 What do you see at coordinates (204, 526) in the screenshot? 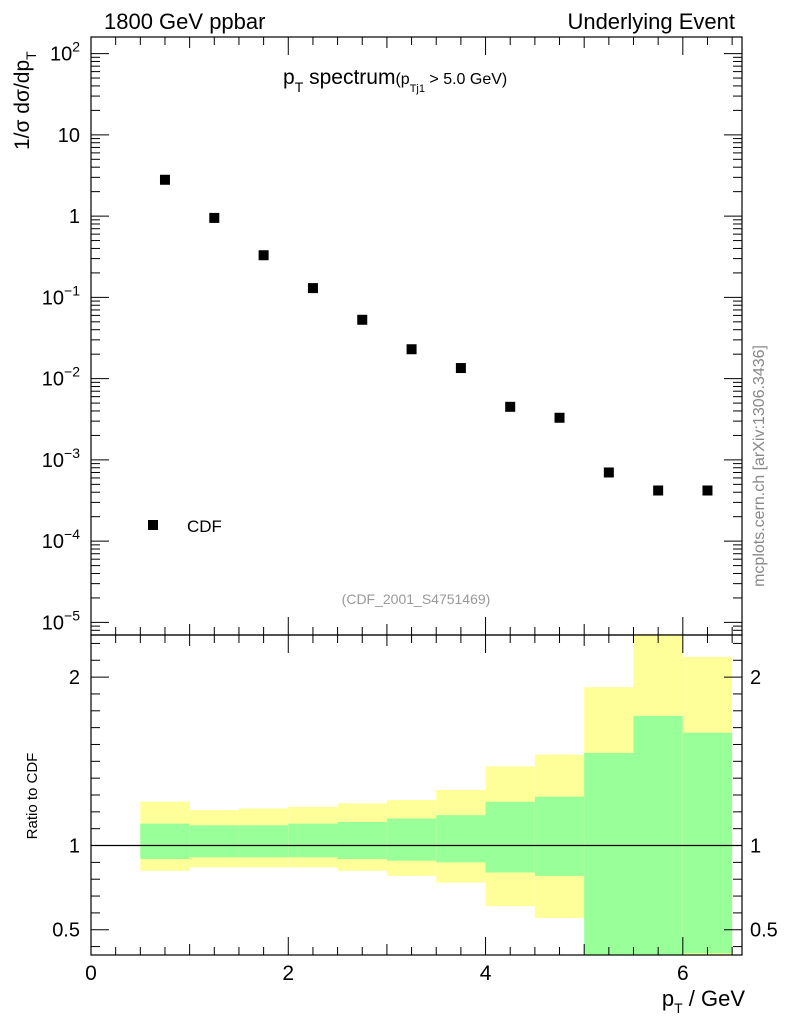
I see `legend-label-cdf: CDF` at bounding box center [204, 526].